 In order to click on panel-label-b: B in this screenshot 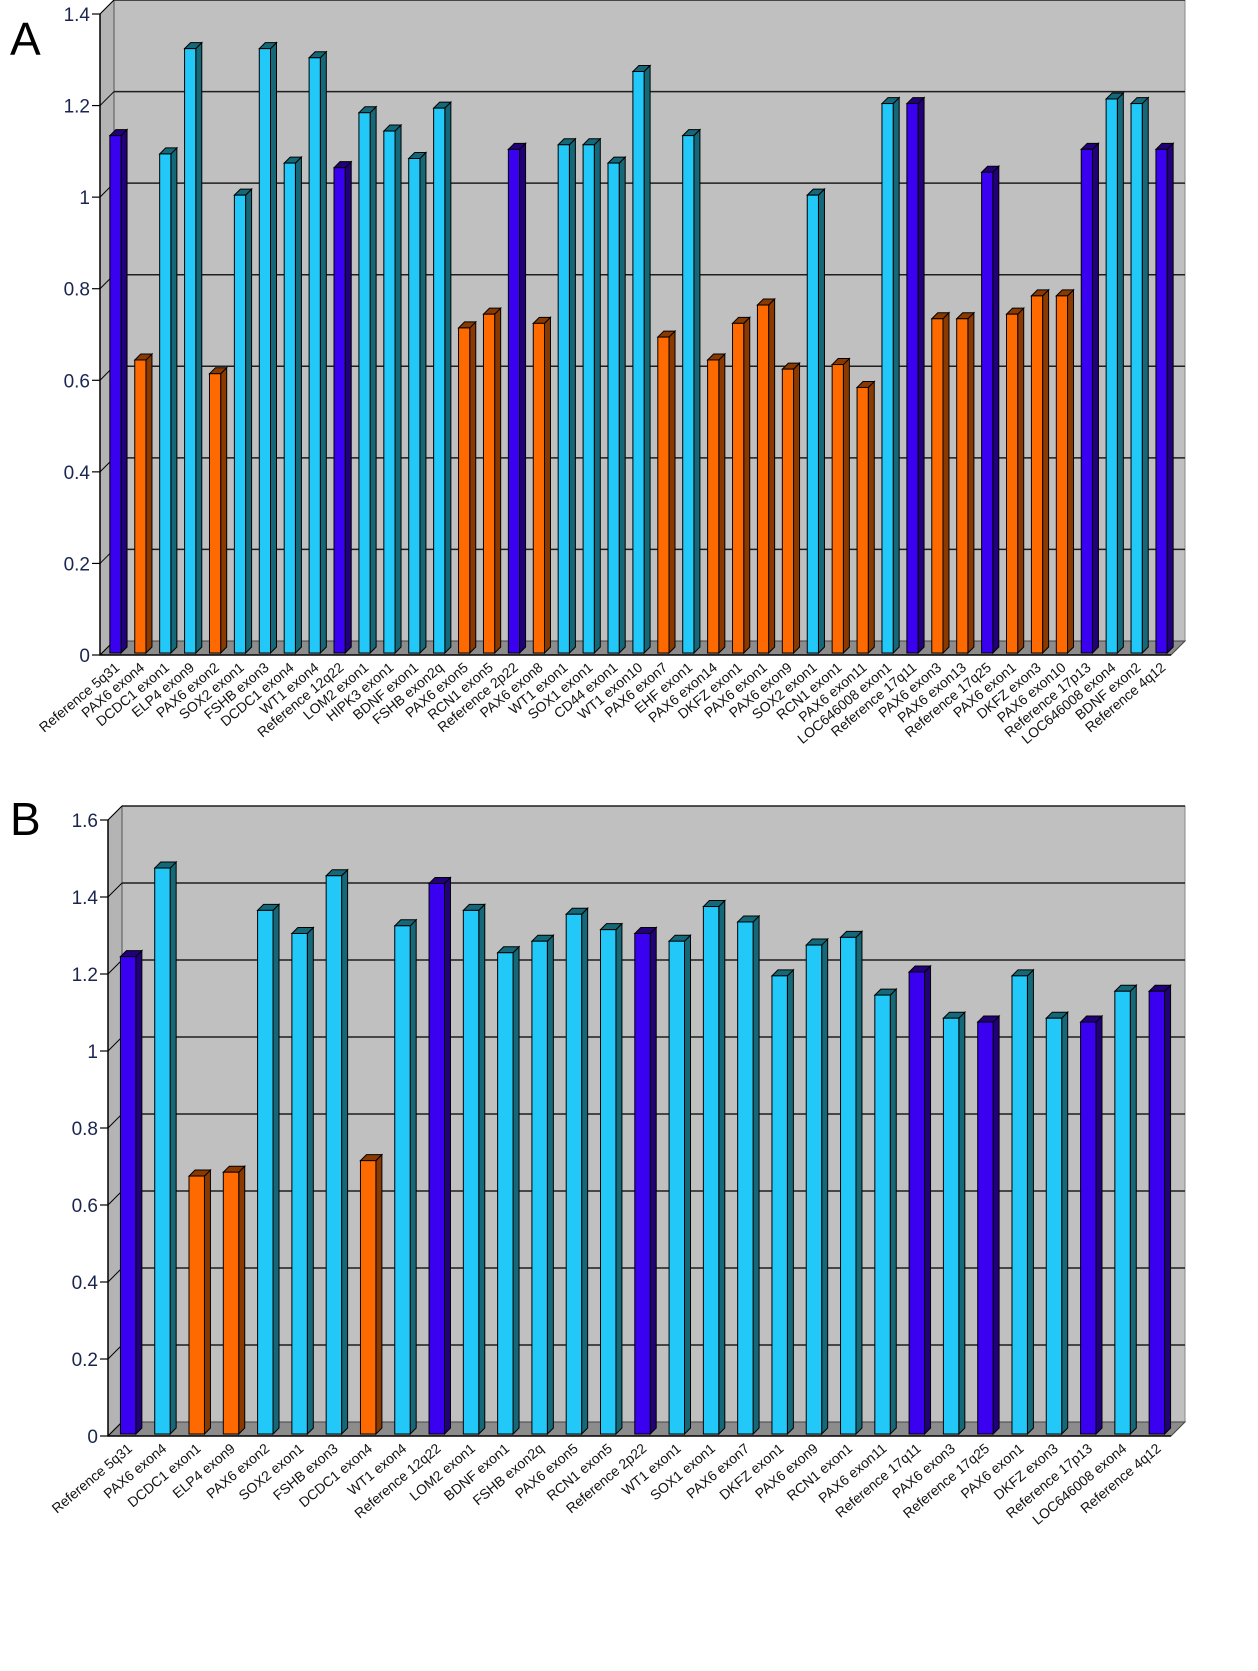, I will do `click(25, 819)`.